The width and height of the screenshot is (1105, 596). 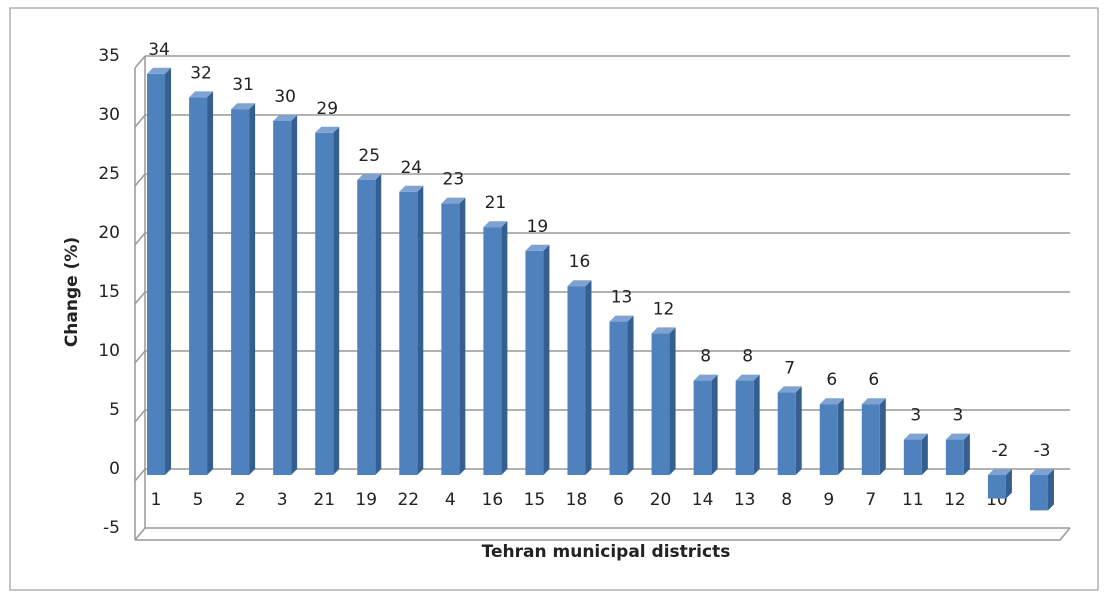 I want to click on x-tick-label: 15, so click(x=535, y=500).